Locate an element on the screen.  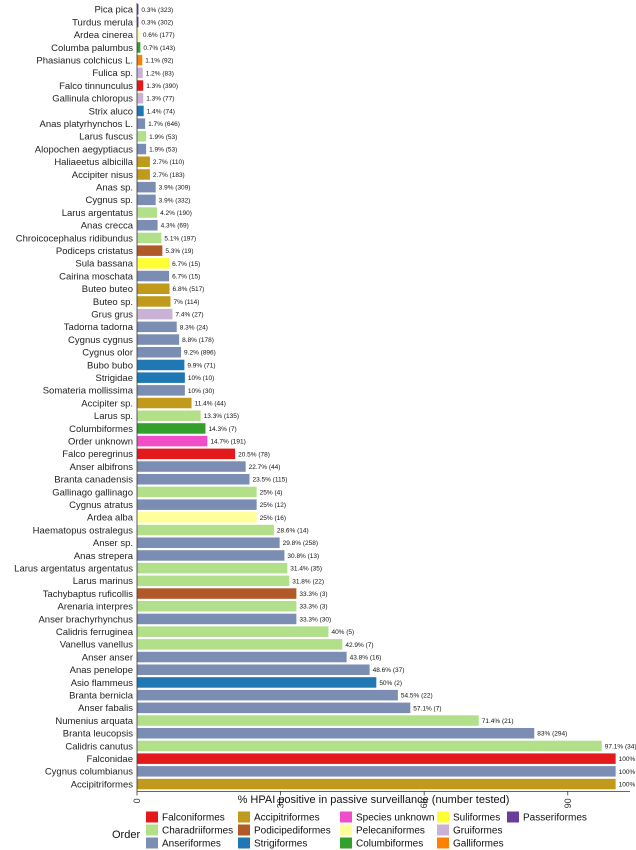
data-label: 30.8% (13) is located at coordinates (303, 556).